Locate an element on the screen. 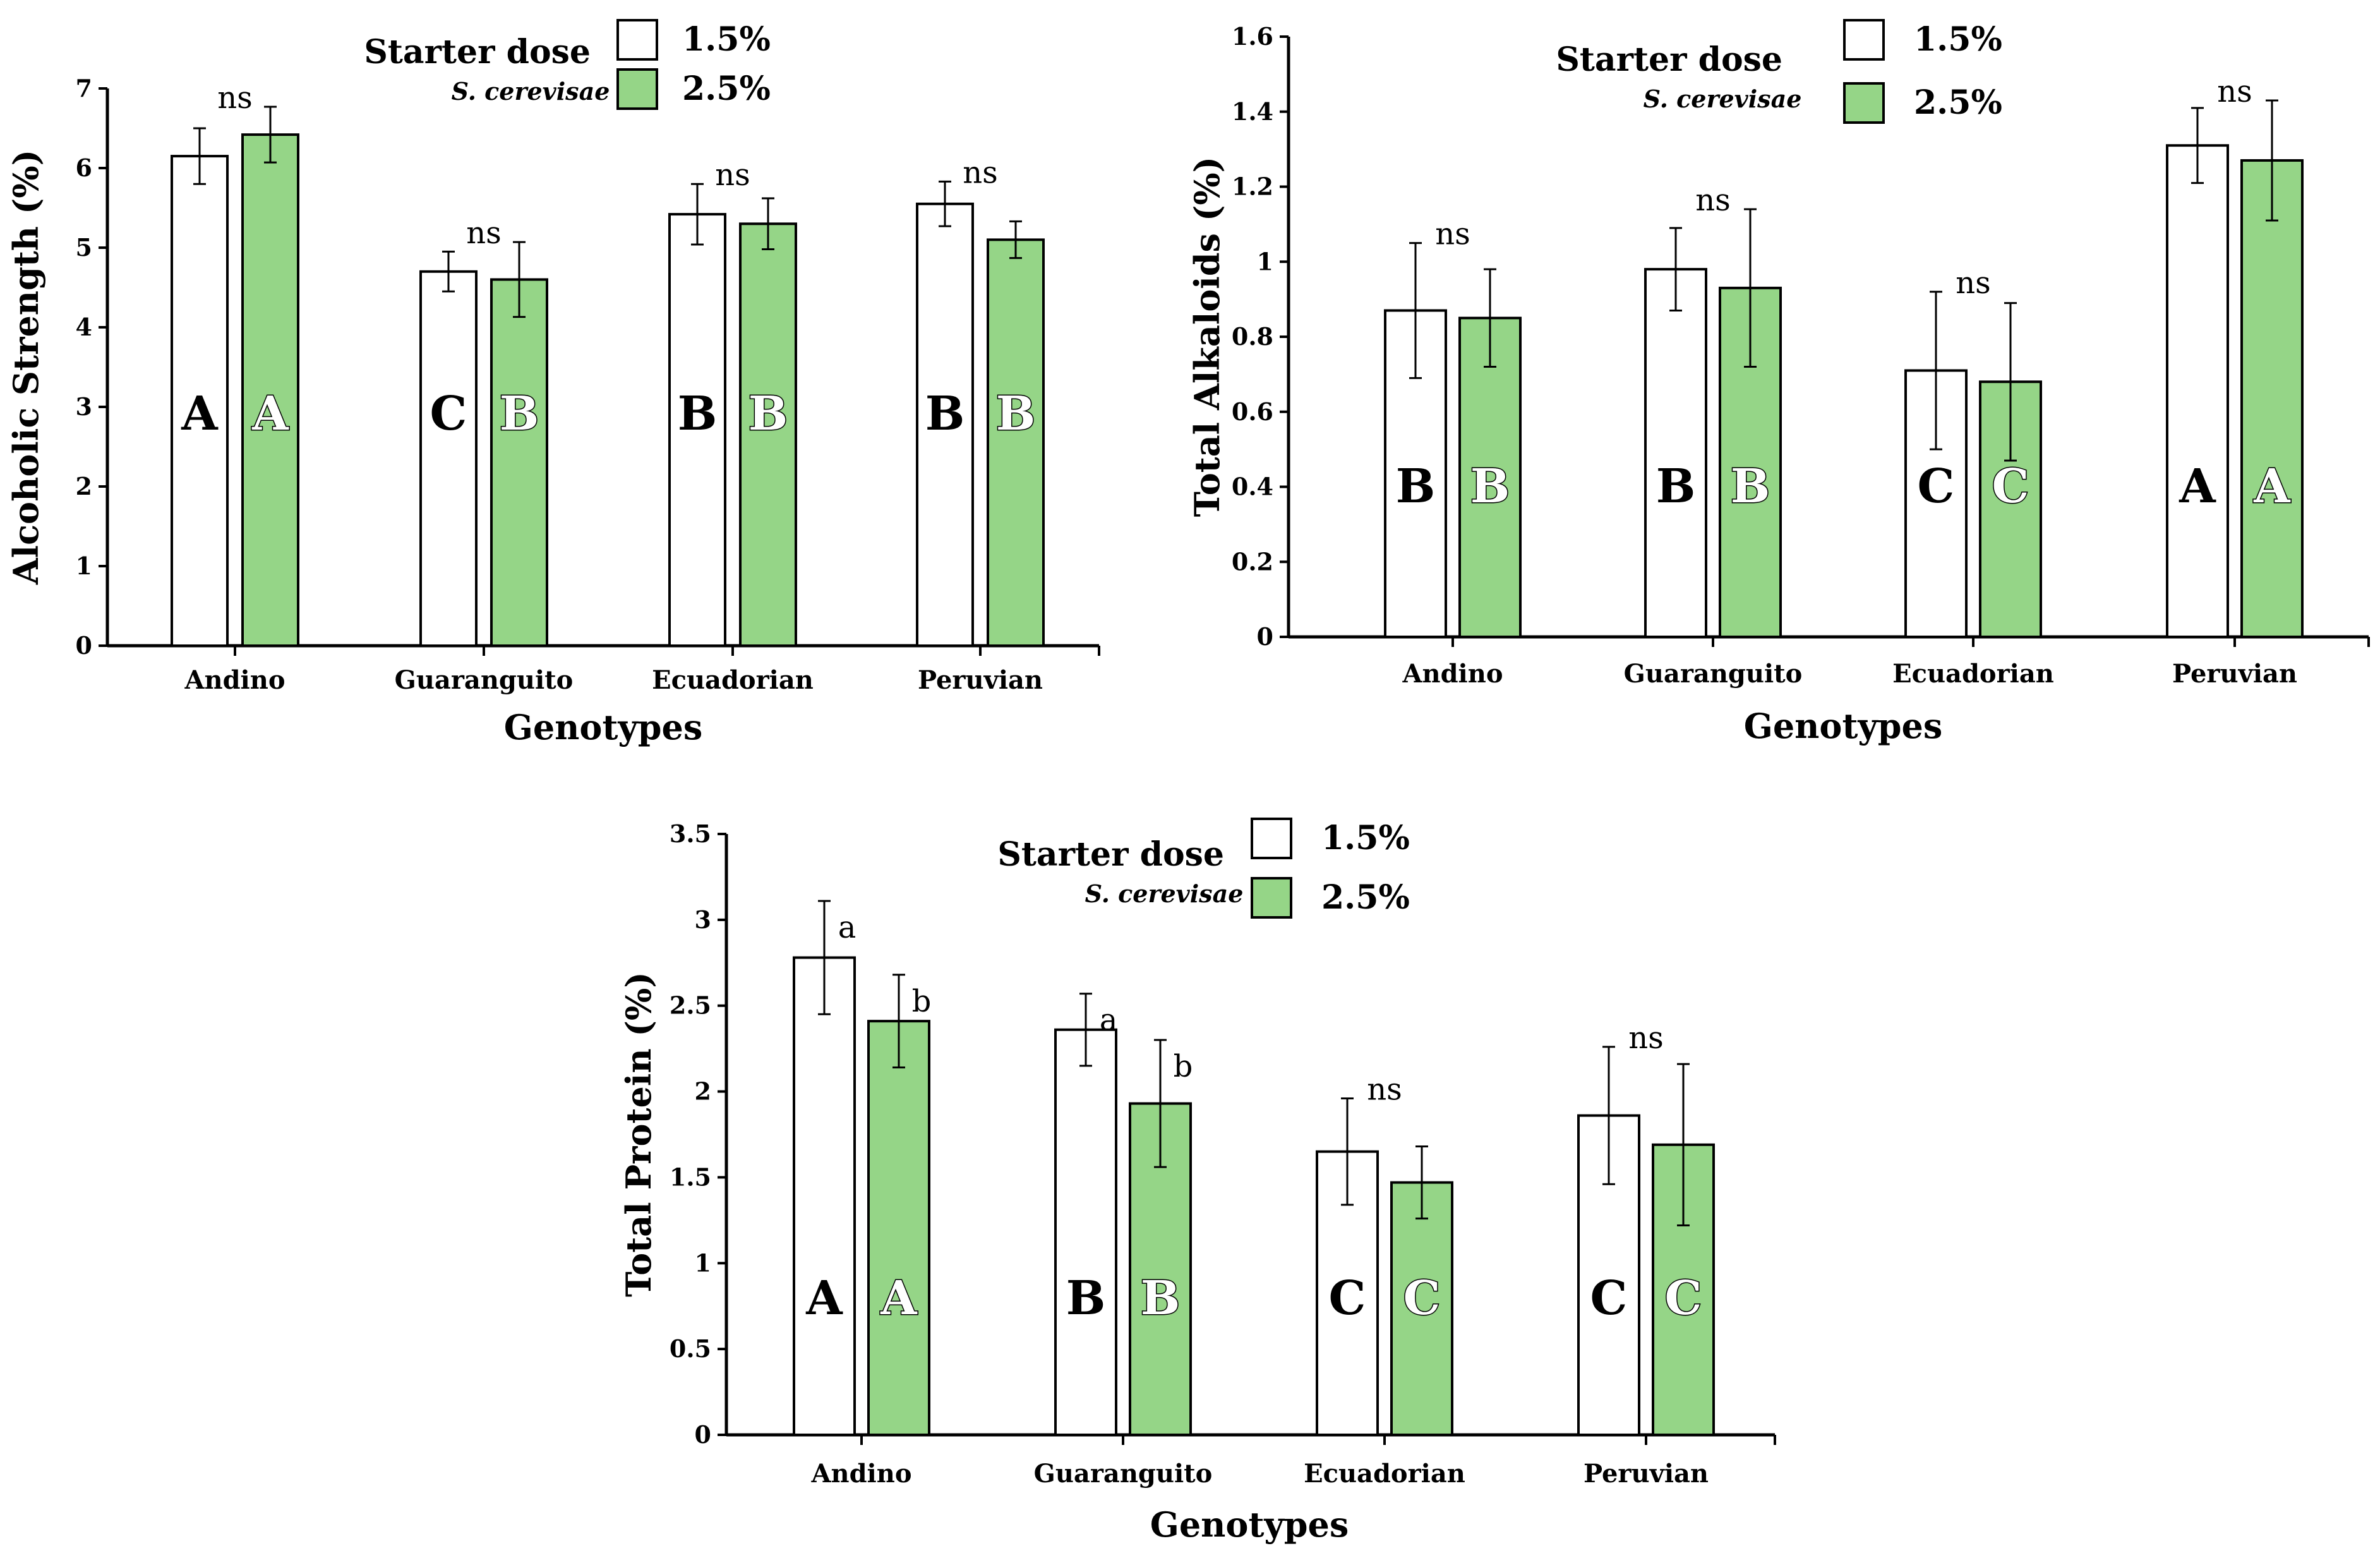  y-tick-label: 7 is located at coordinates (84, 88).